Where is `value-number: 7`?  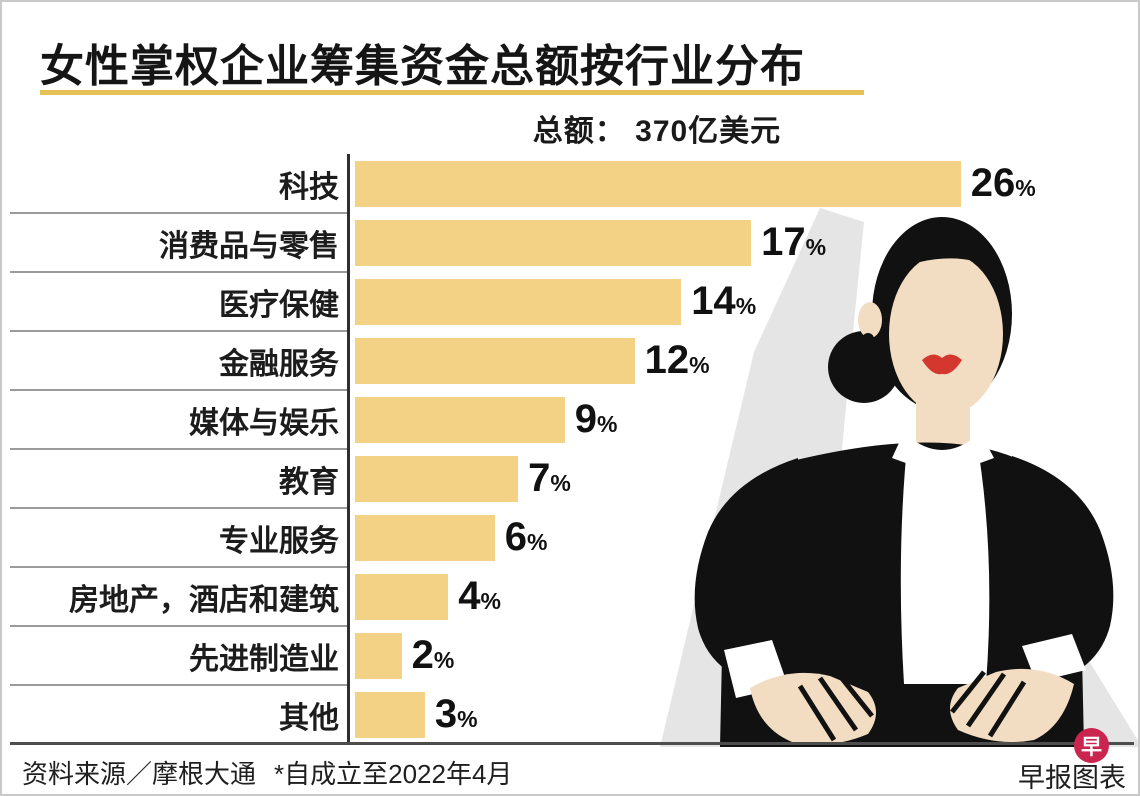 value-number: 7 is located at coordinates (539, 478).